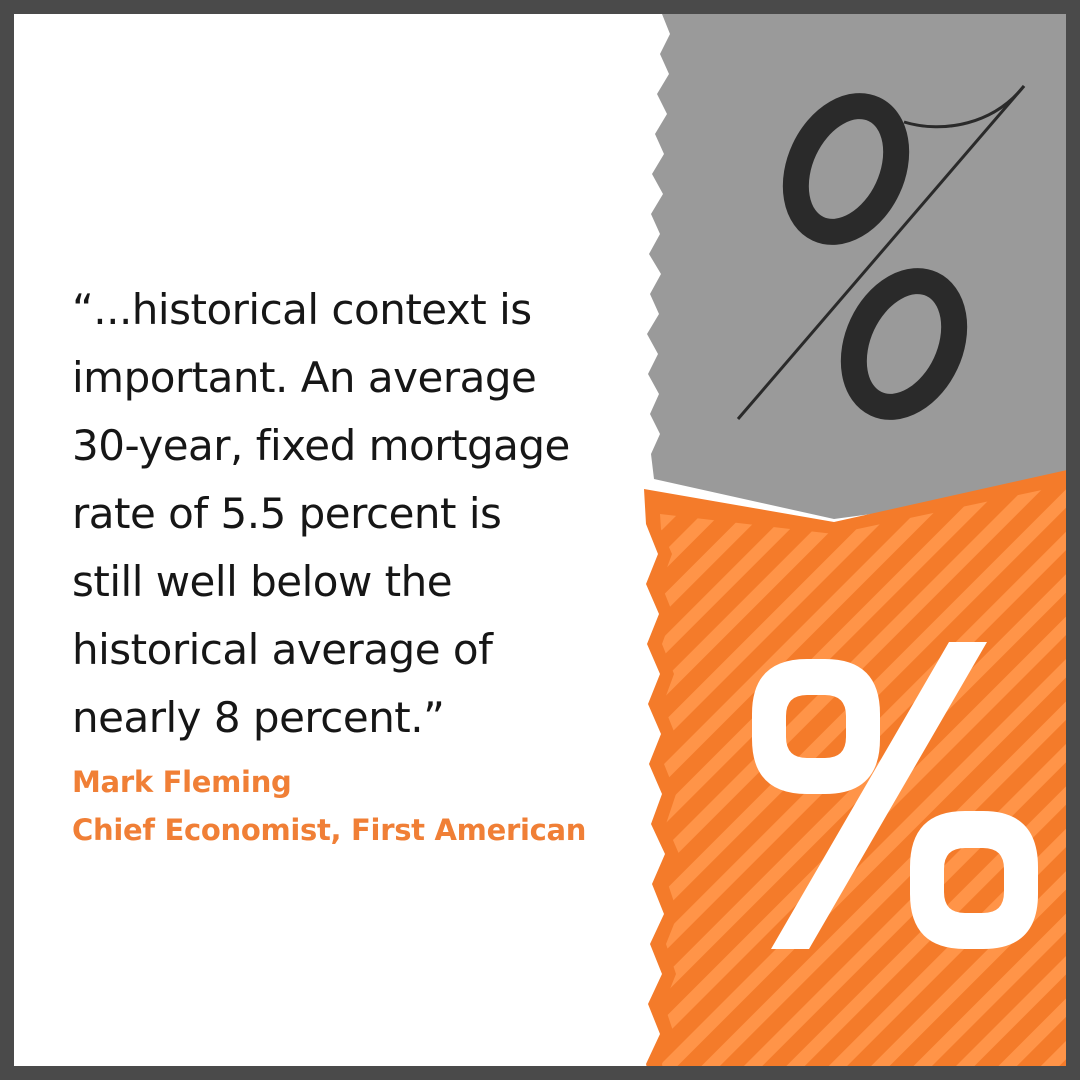 The width and height of the screenshot is (1080, 1080). I want to click on attribution-title: Chief Economist, First American, so click(329, 830).